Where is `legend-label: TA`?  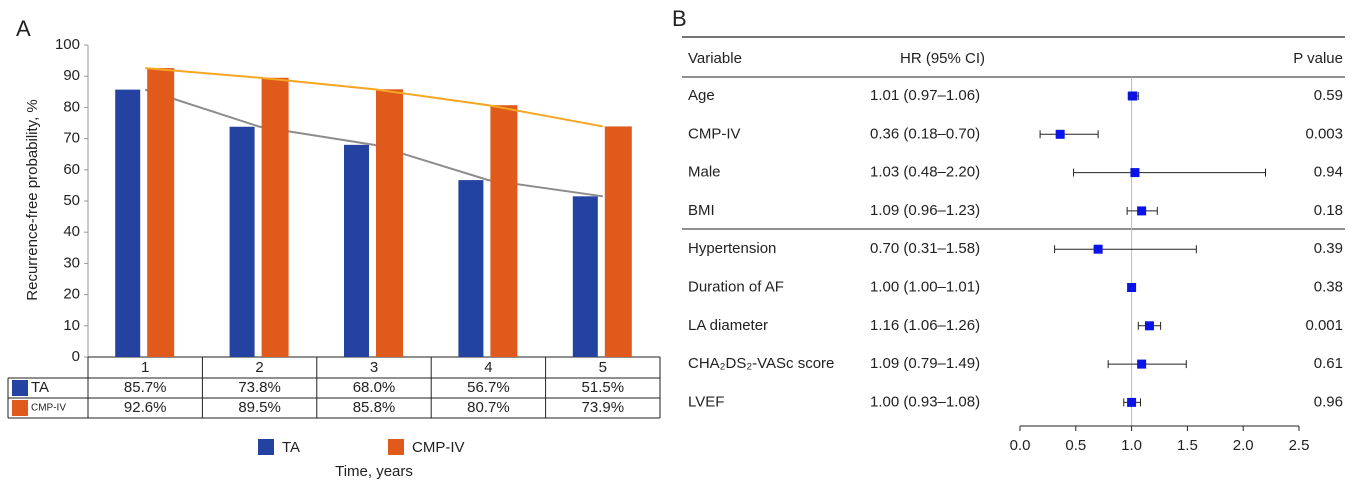 legend-label: TA is located at coordinates (291, 447).